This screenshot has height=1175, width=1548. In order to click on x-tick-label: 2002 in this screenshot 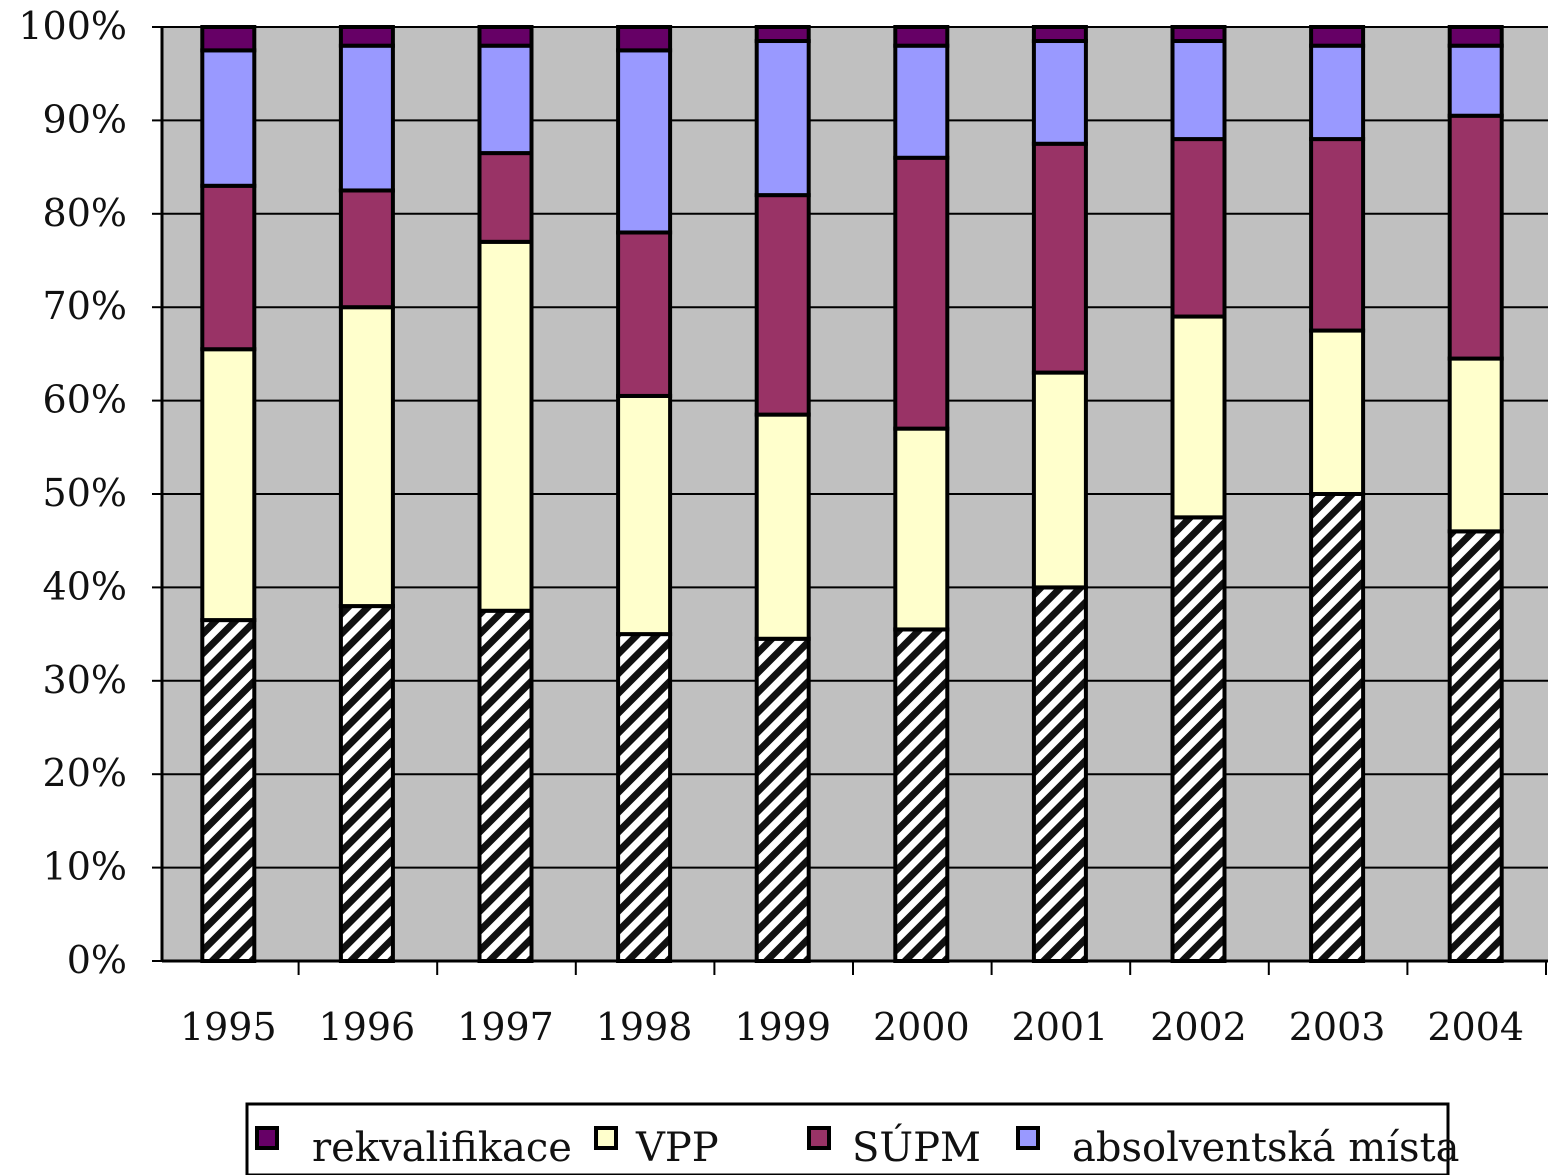, I will do `click(1198, 1027)`.